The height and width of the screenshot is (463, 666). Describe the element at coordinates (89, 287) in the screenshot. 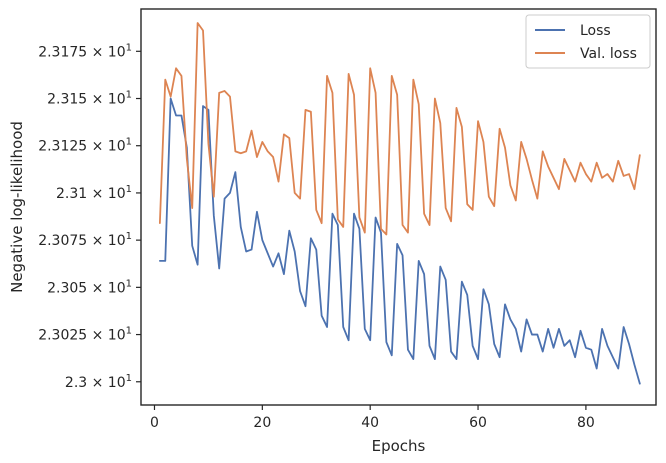

I see `y-tick-label: 2.305 × 10¹` at that location.